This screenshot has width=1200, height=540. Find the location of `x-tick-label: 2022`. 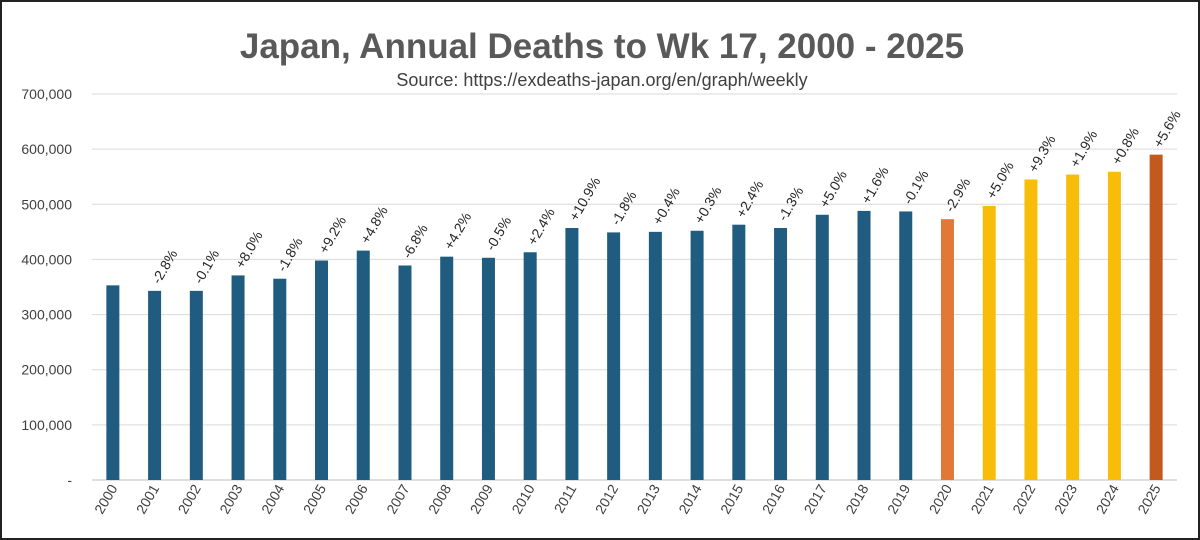

x-tick-label: 2022 is located at coordinates (1024, 498).